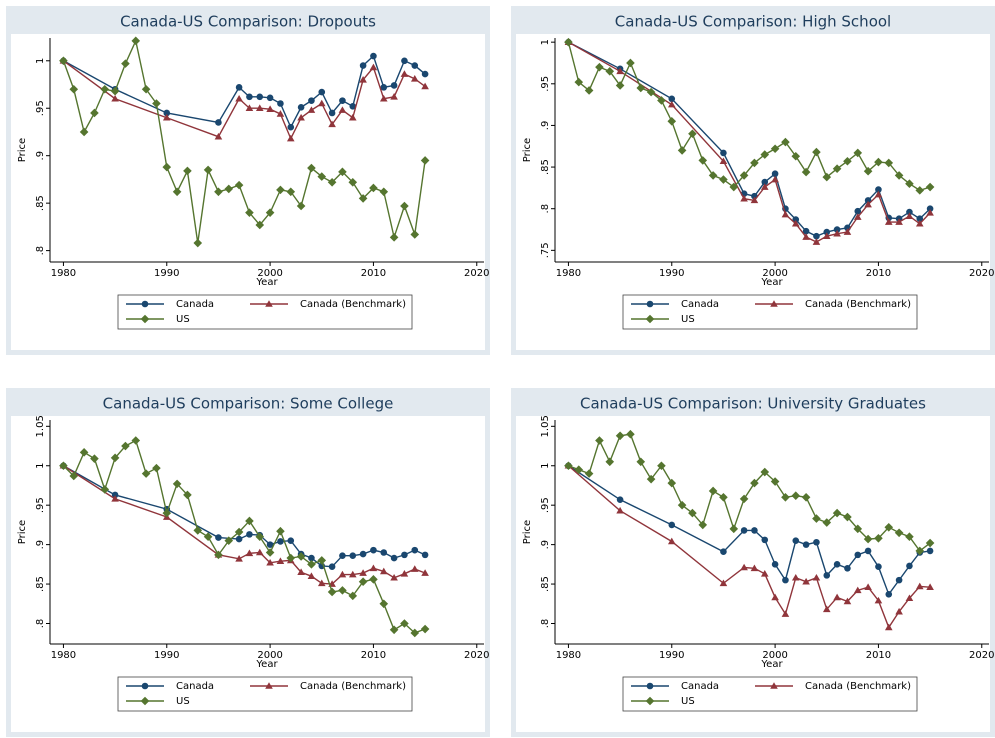  I want to click on legend-label: Canada (Benchmark), so click(858, 686).